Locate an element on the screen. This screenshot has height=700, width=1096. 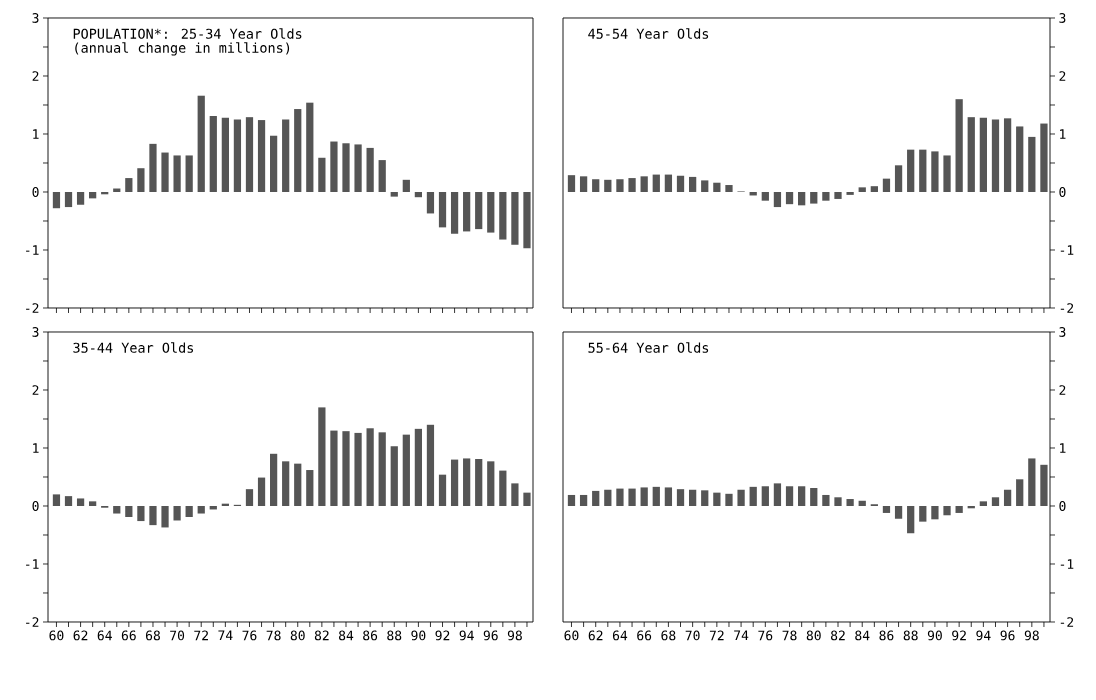
text: (annual change in millions) is located at coordinates (182, 49).